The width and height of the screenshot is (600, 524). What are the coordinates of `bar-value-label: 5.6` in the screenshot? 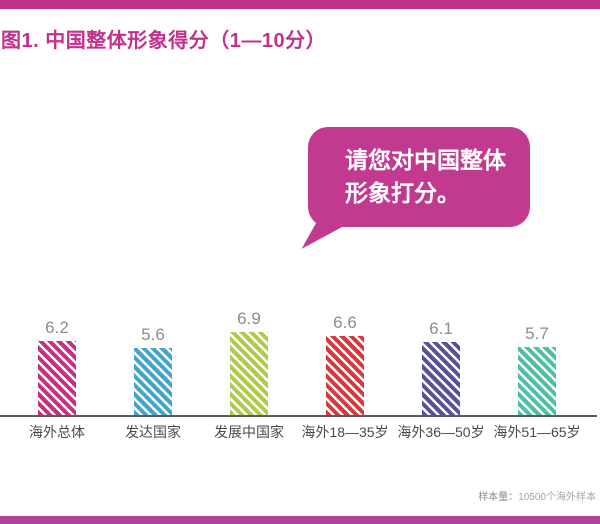 It's located at (153, 334).